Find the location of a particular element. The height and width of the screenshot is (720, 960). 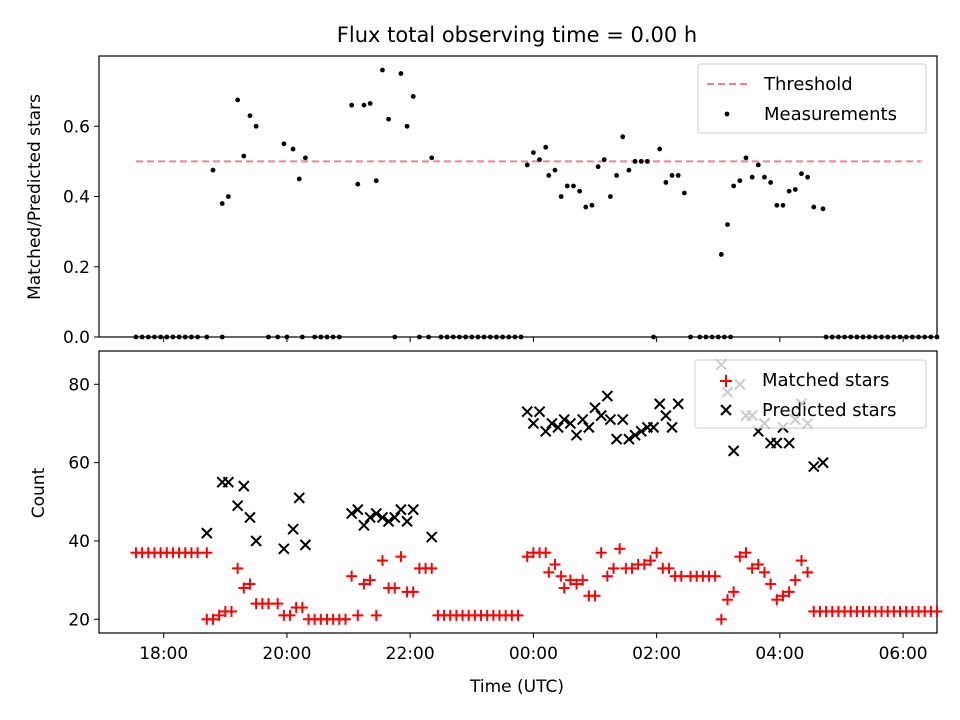

bottom-legend-box is located at coordinates (810, 394).